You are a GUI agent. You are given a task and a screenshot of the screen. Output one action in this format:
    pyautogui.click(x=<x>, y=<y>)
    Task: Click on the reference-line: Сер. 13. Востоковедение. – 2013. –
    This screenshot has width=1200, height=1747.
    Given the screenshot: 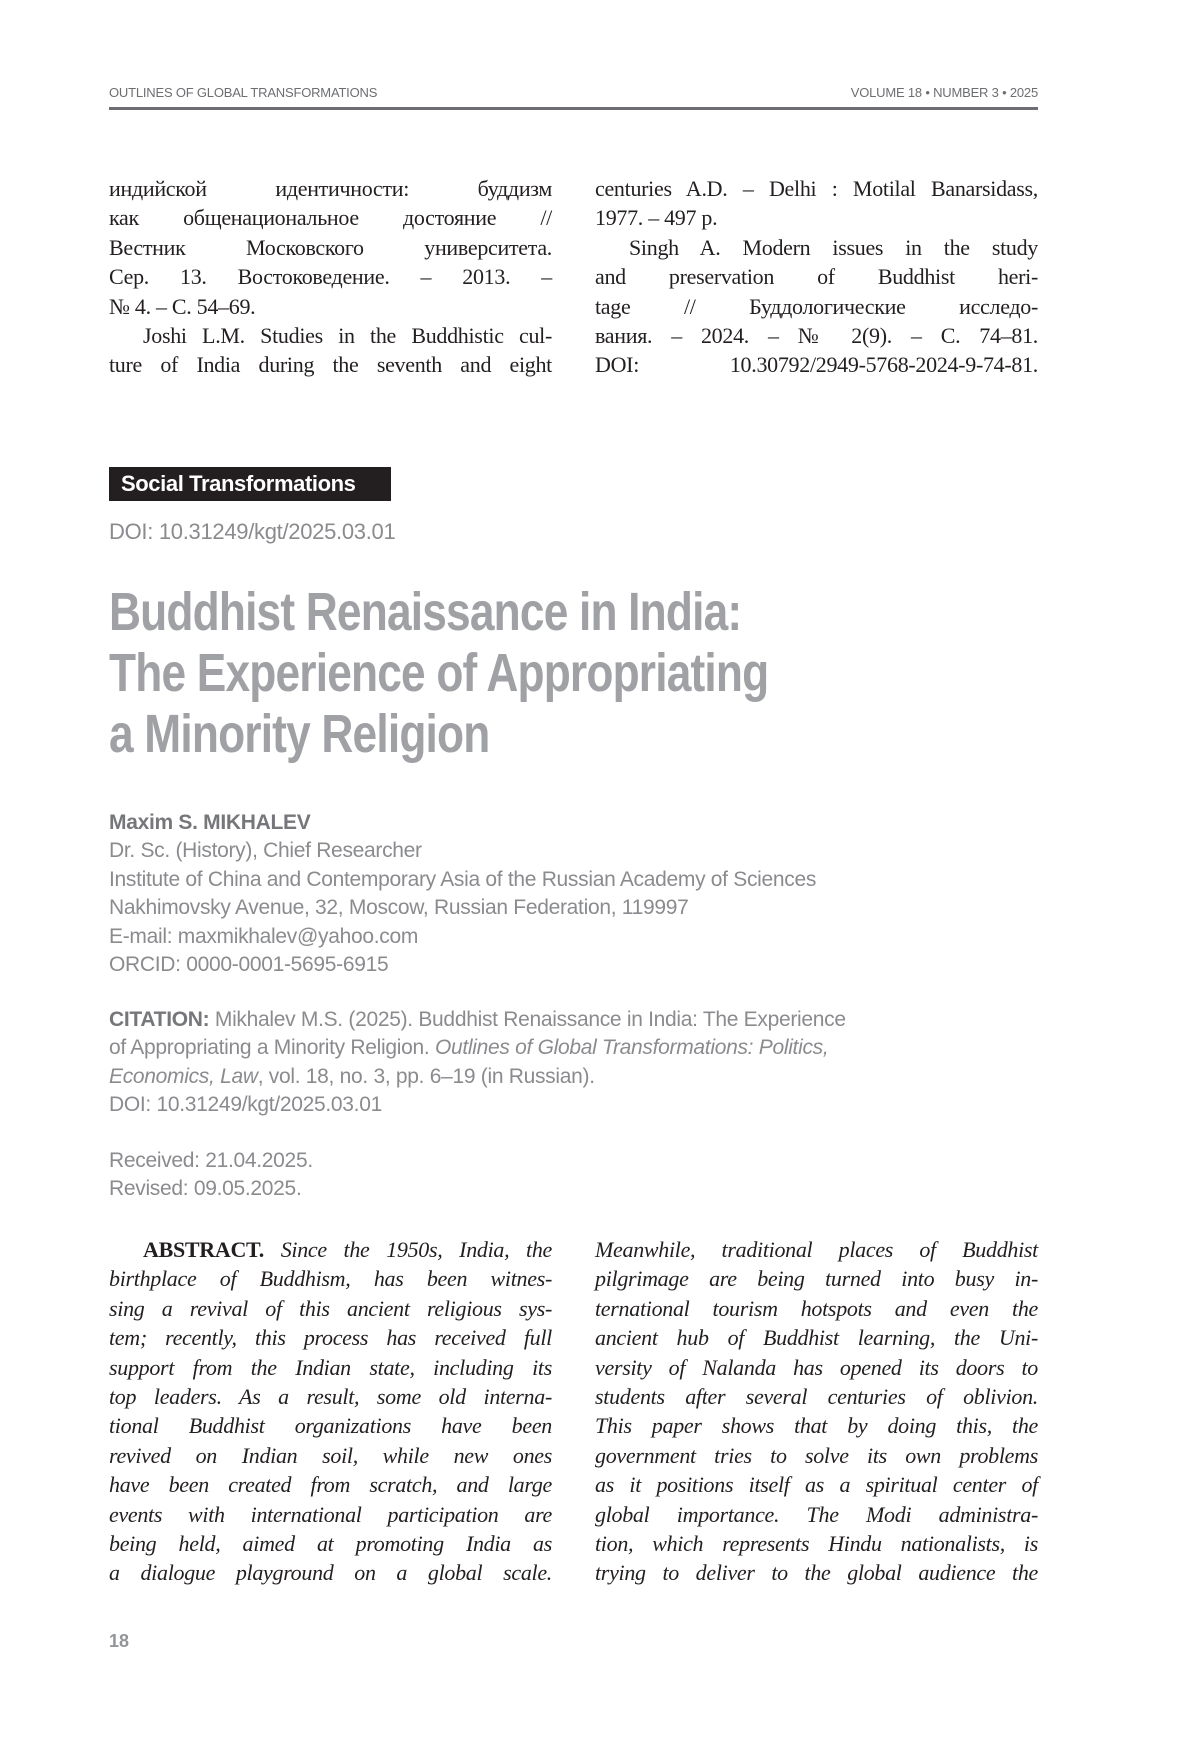 What is the action you would take?
    pyautogui.click(x=330, y=277)
    